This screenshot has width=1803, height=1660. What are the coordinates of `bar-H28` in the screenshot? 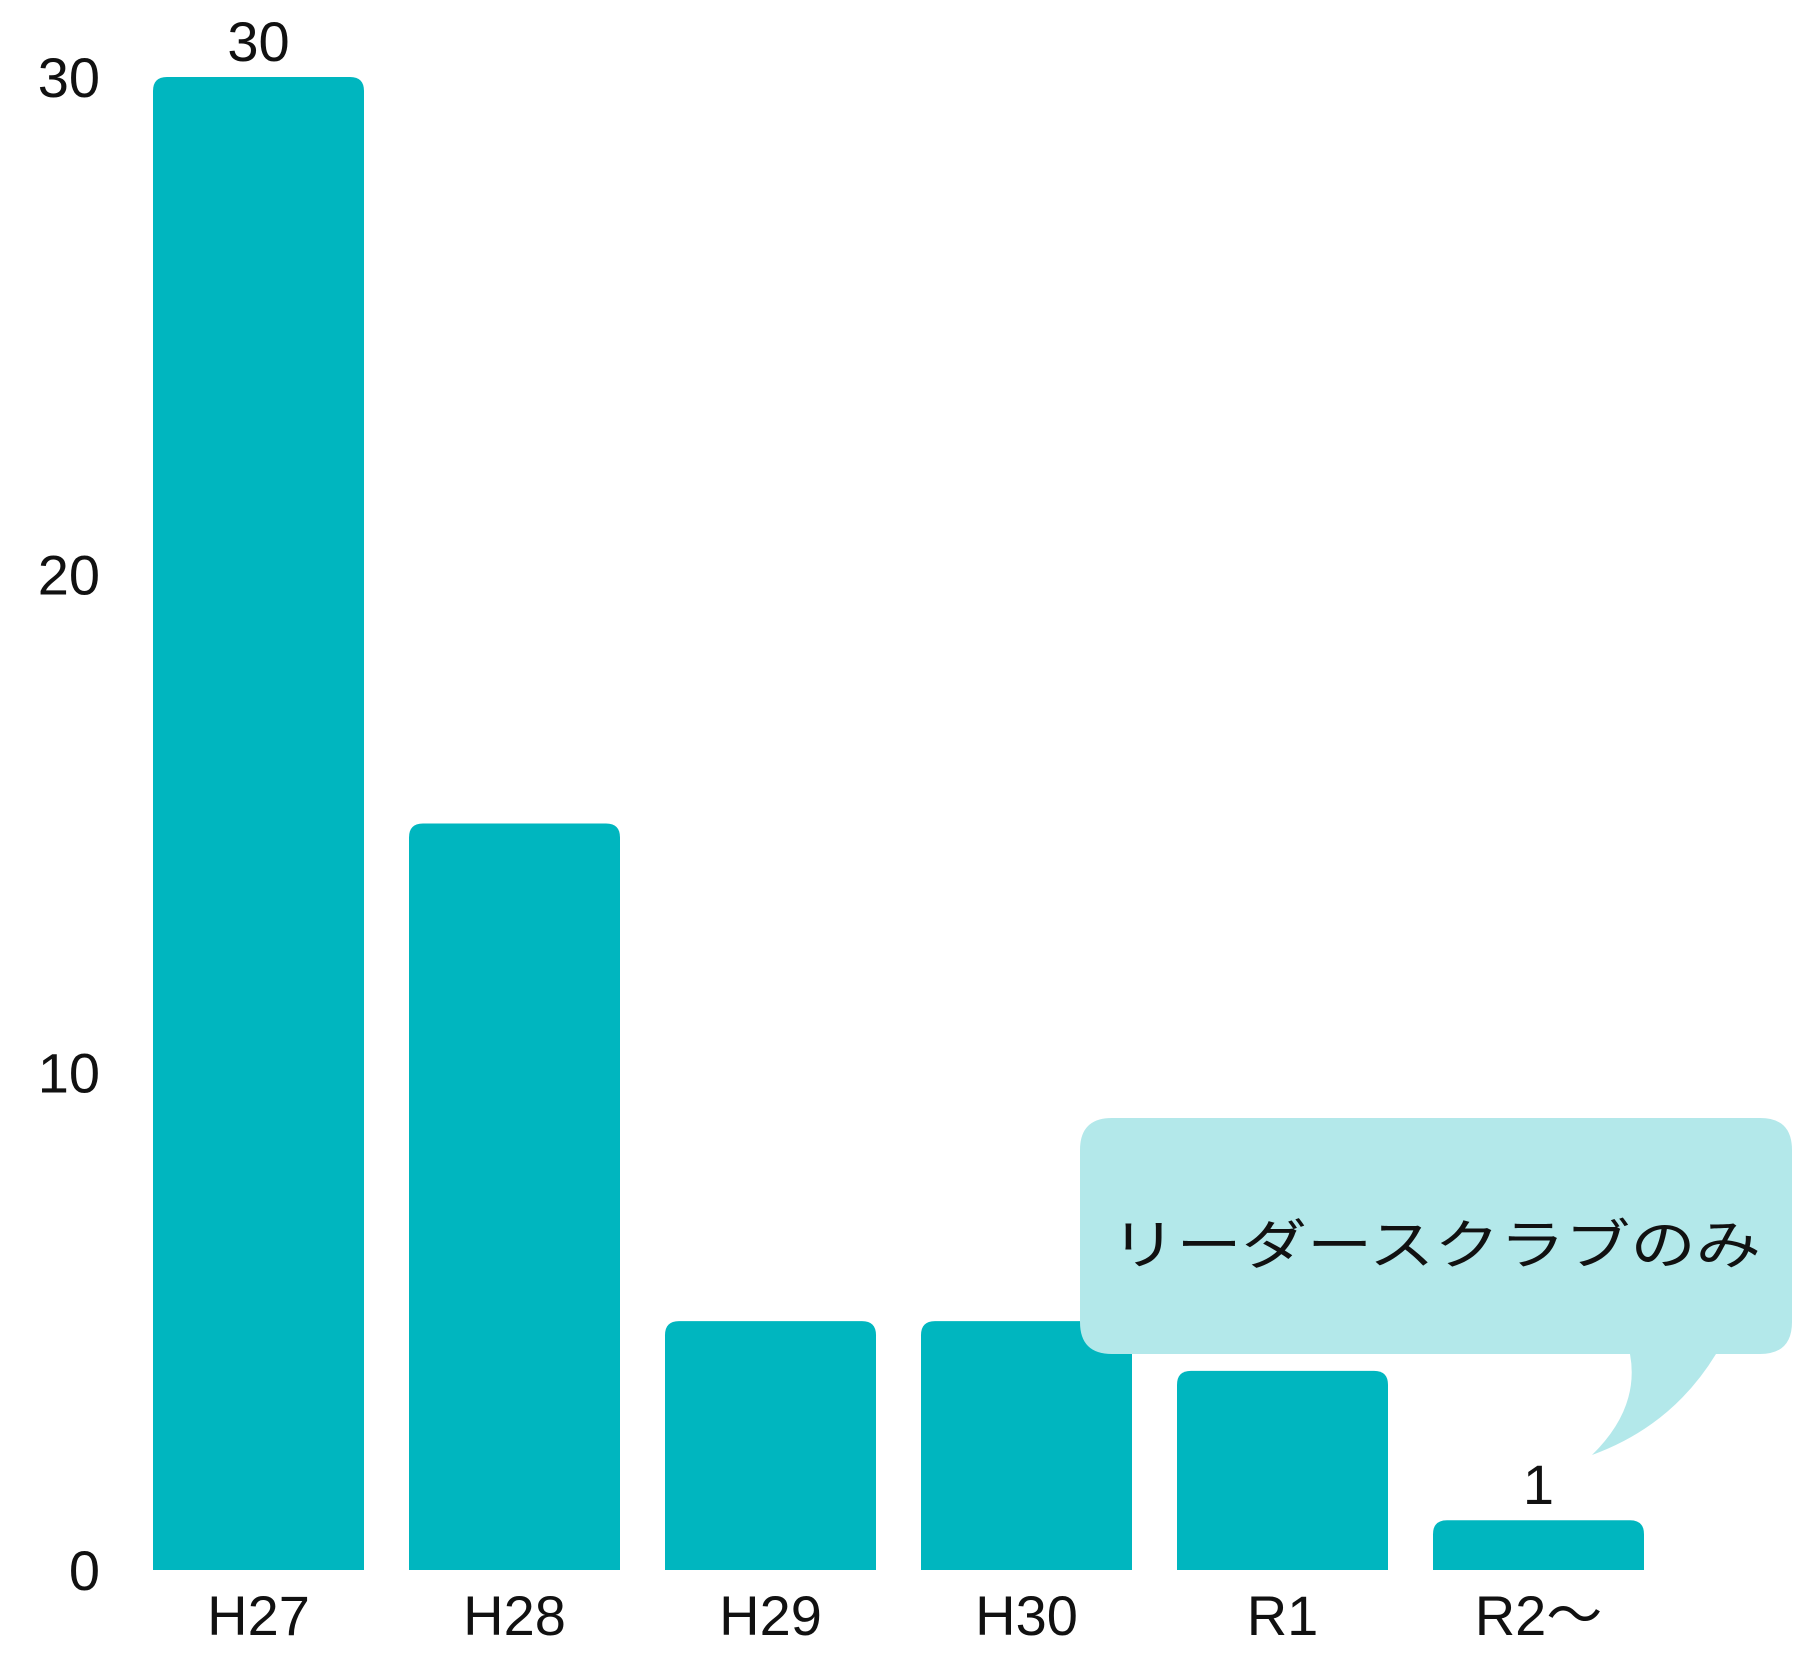 It's located at (514, 1196).